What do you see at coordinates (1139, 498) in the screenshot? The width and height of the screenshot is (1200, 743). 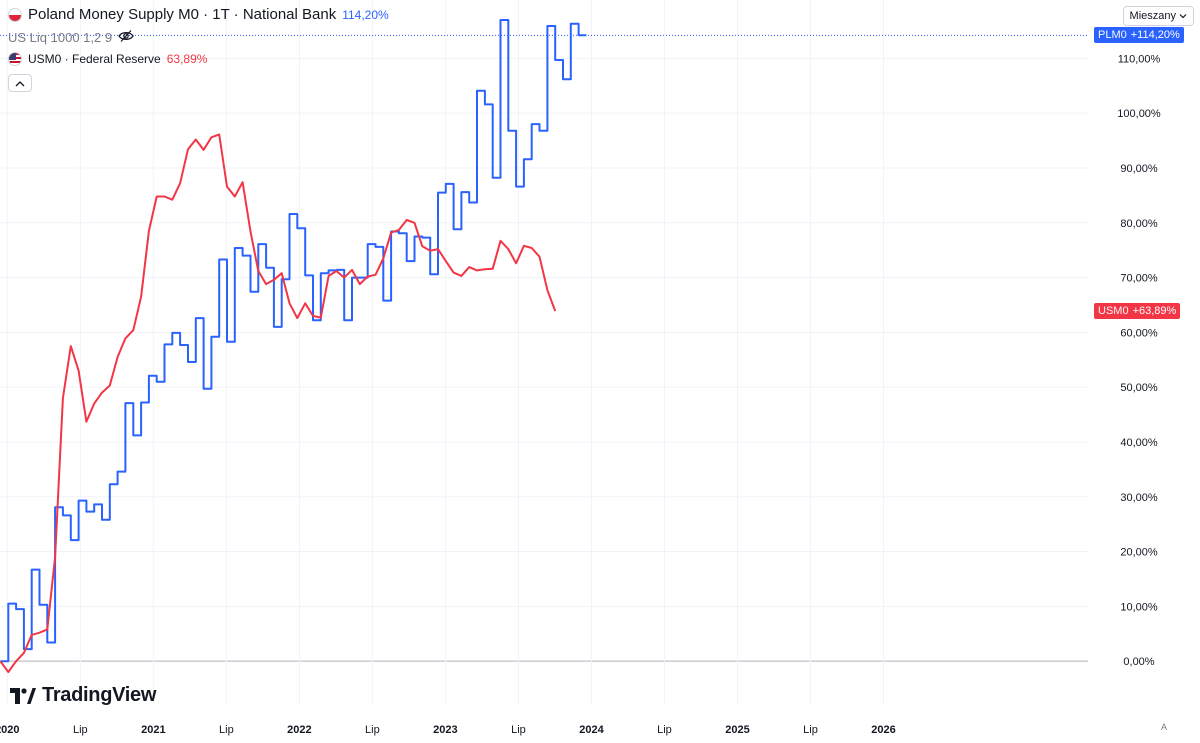 I see `y-tick-label: 30,00%` at bounding box center [1139, 498].